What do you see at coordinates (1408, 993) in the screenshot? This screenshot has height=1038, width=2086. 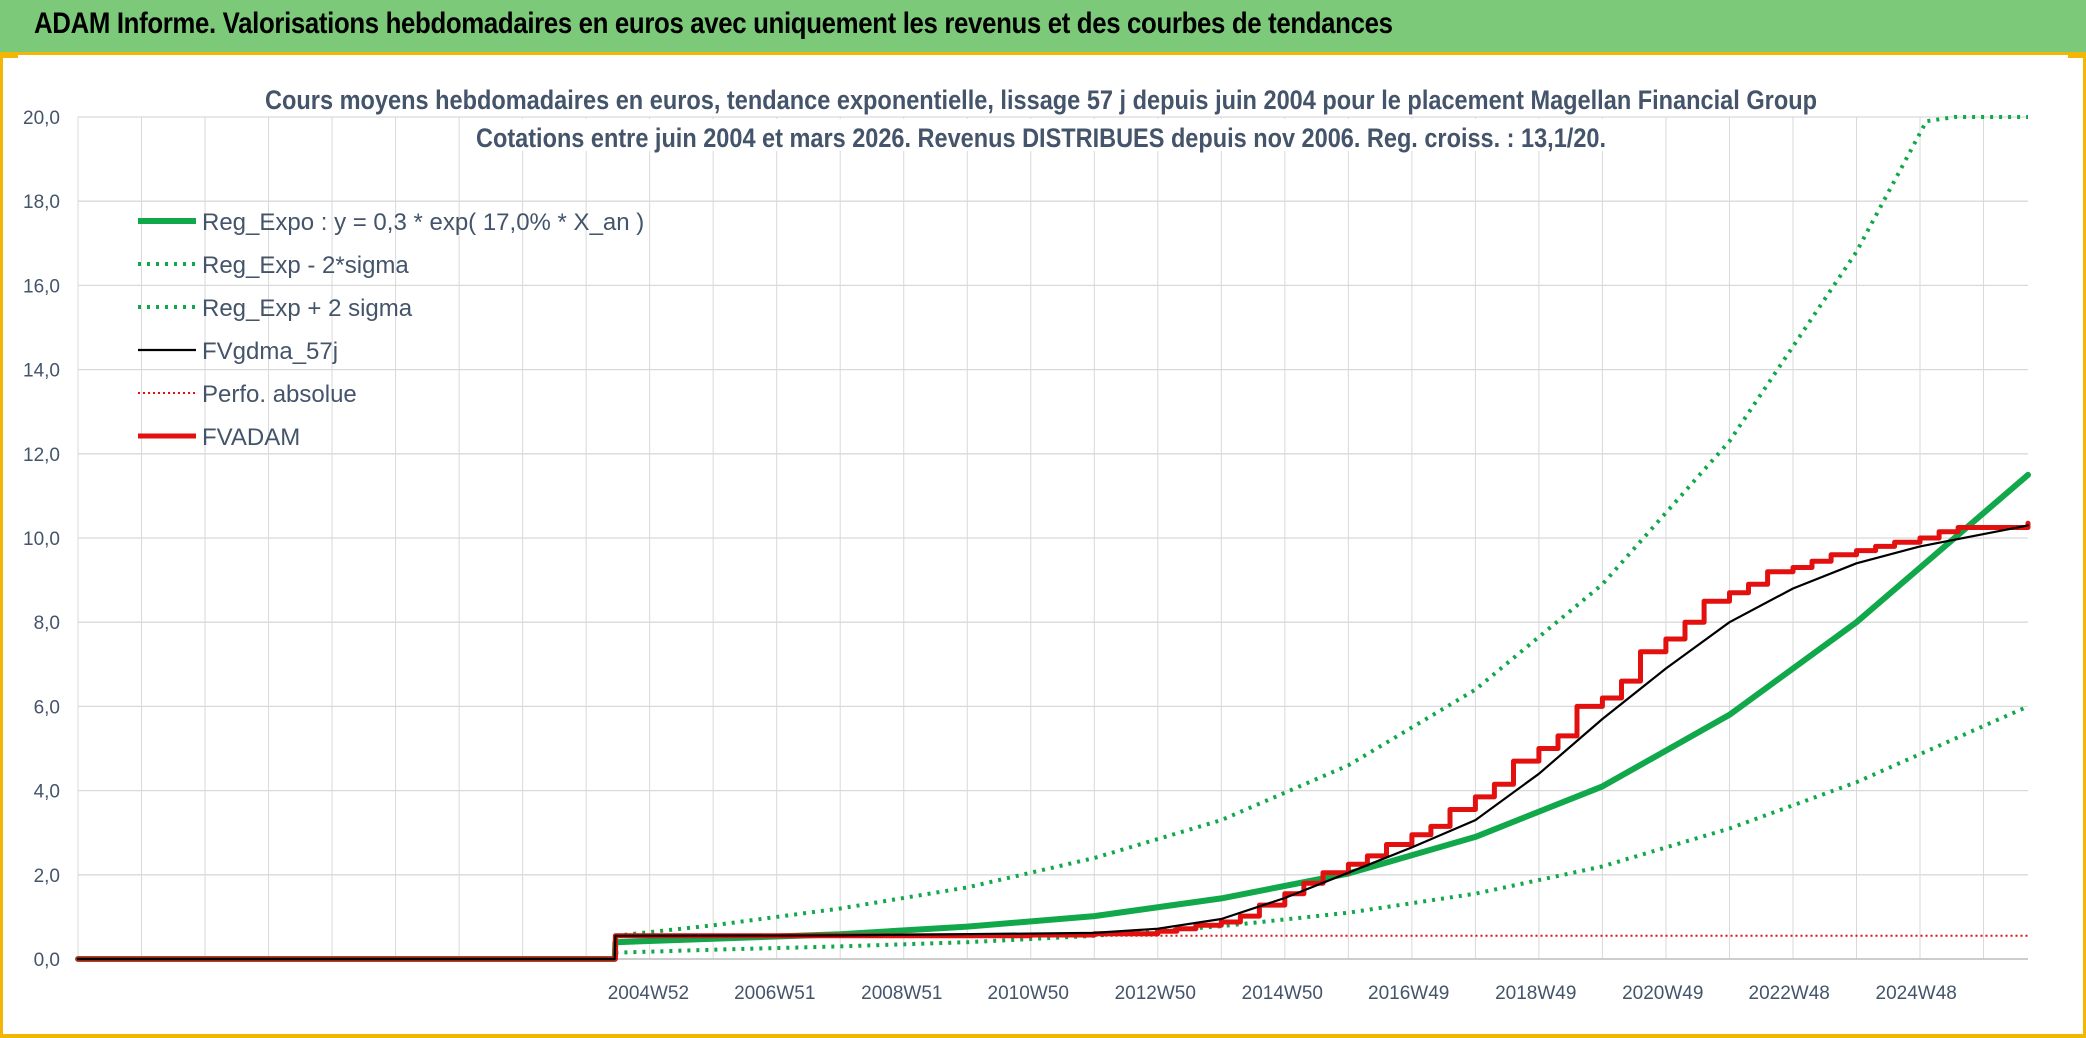 I see `x-tick-label: 2016W49` at bounding box center [1408, 993].